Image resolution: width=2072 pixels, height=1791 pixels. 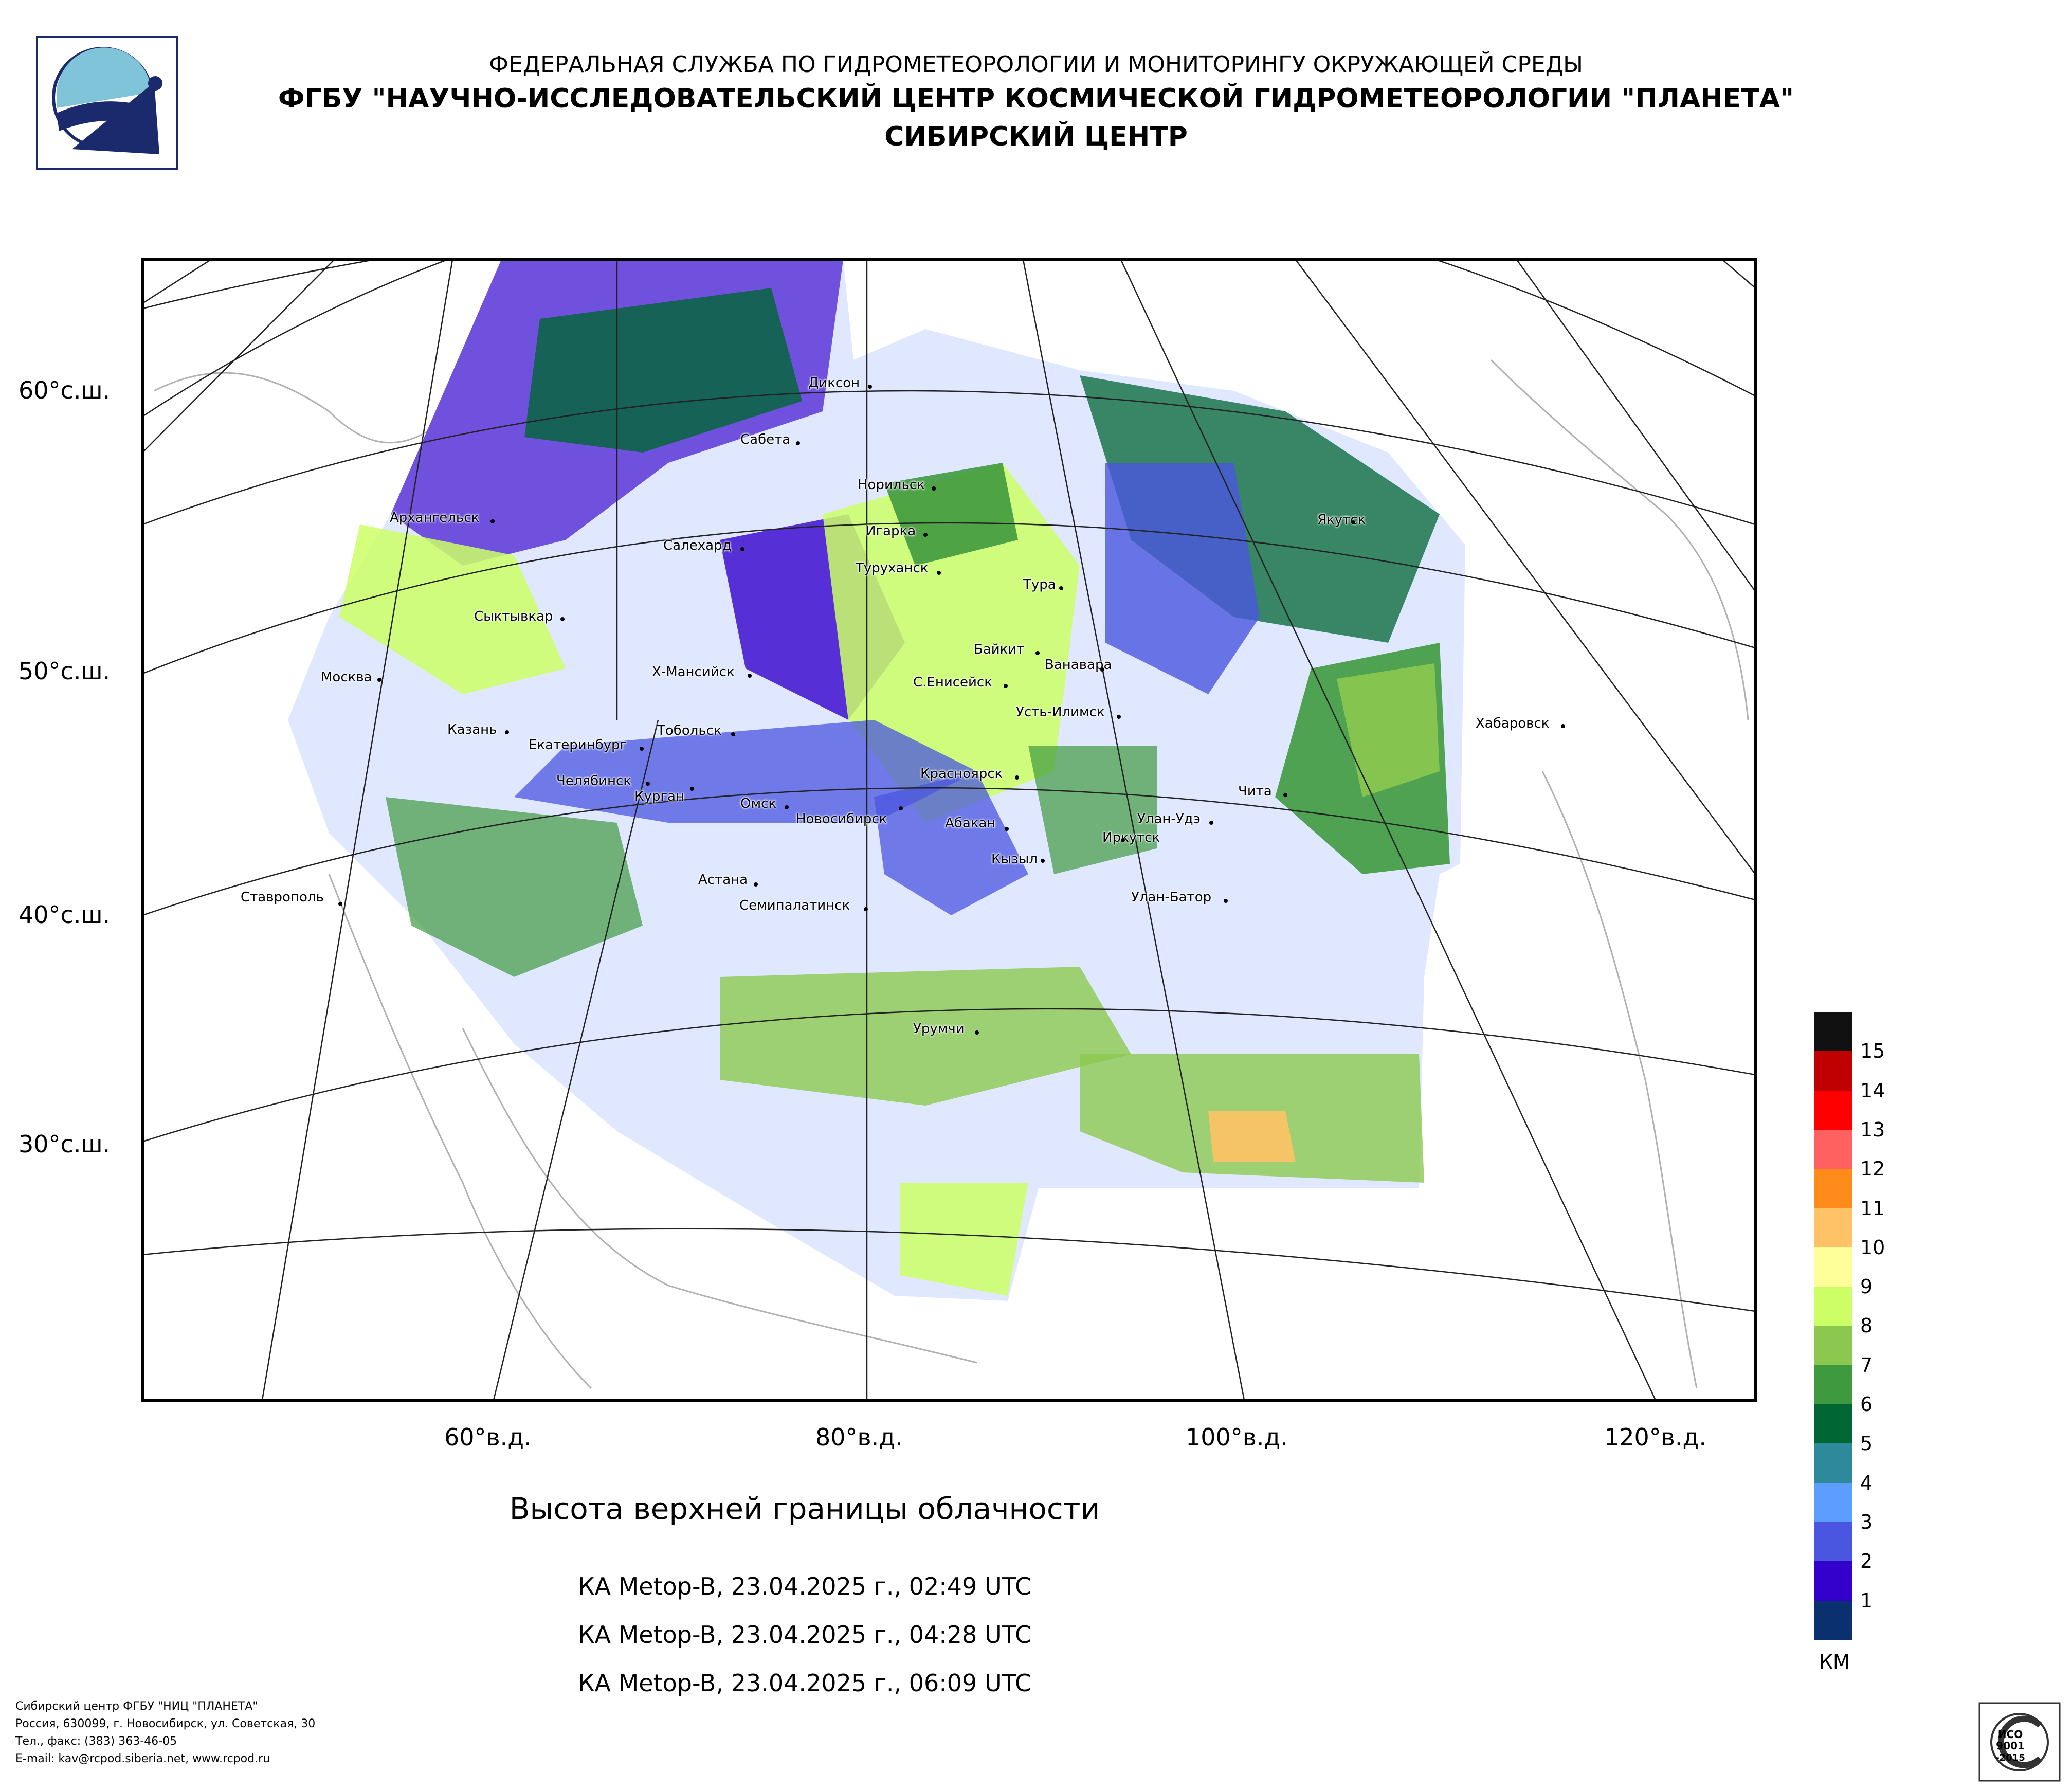 What do you see at coordinates (970, 824) in the screenshot?
I see `city-label: Абакан` at bounding box center [970, 824].